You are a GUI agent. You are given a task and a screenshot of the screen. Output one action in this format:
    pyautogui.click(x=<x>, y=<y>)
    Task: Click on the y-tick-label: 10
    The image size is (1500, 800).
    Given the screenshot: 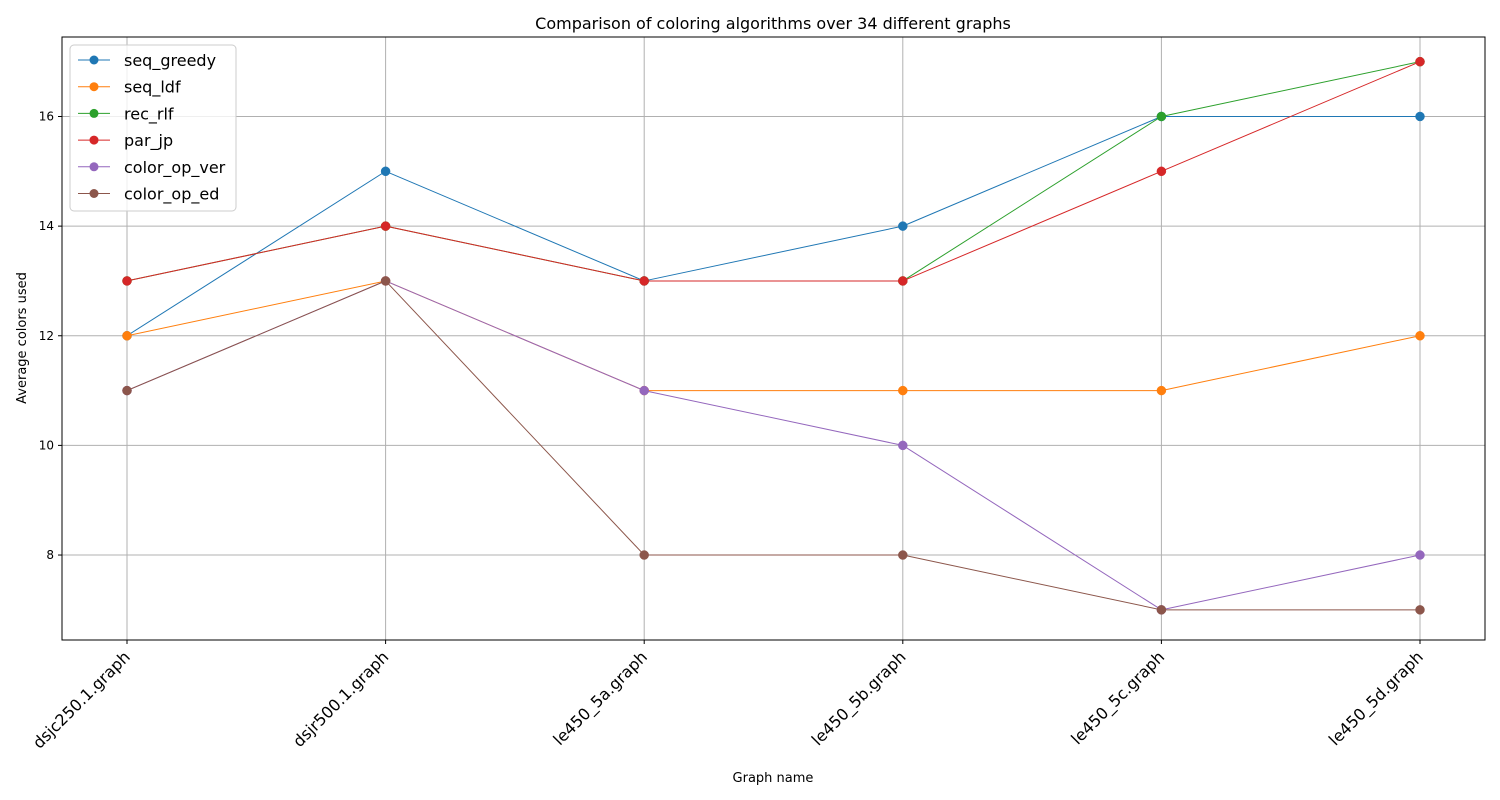 What is the action you would take?
    pyautogui.click(x=46, y=445)
    